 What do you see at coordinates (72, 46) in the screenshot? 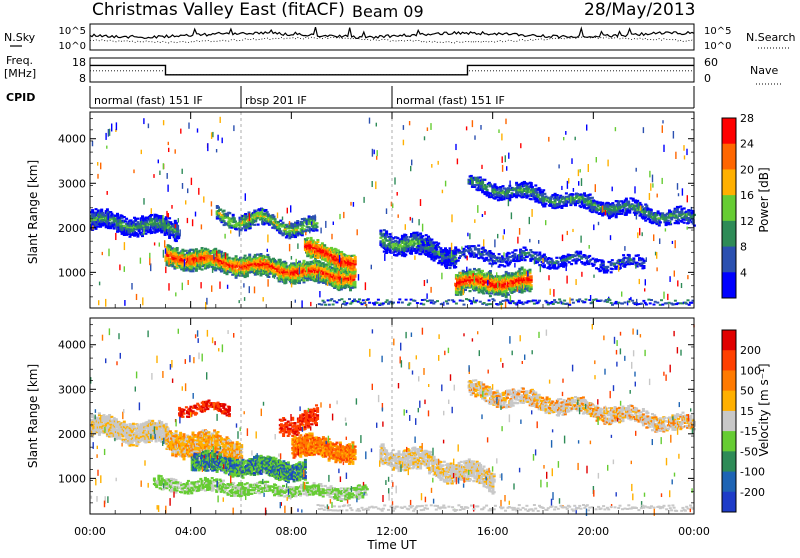
I see `noise-left-tick-bottom: 10^0` at bounding box center [72, 46].